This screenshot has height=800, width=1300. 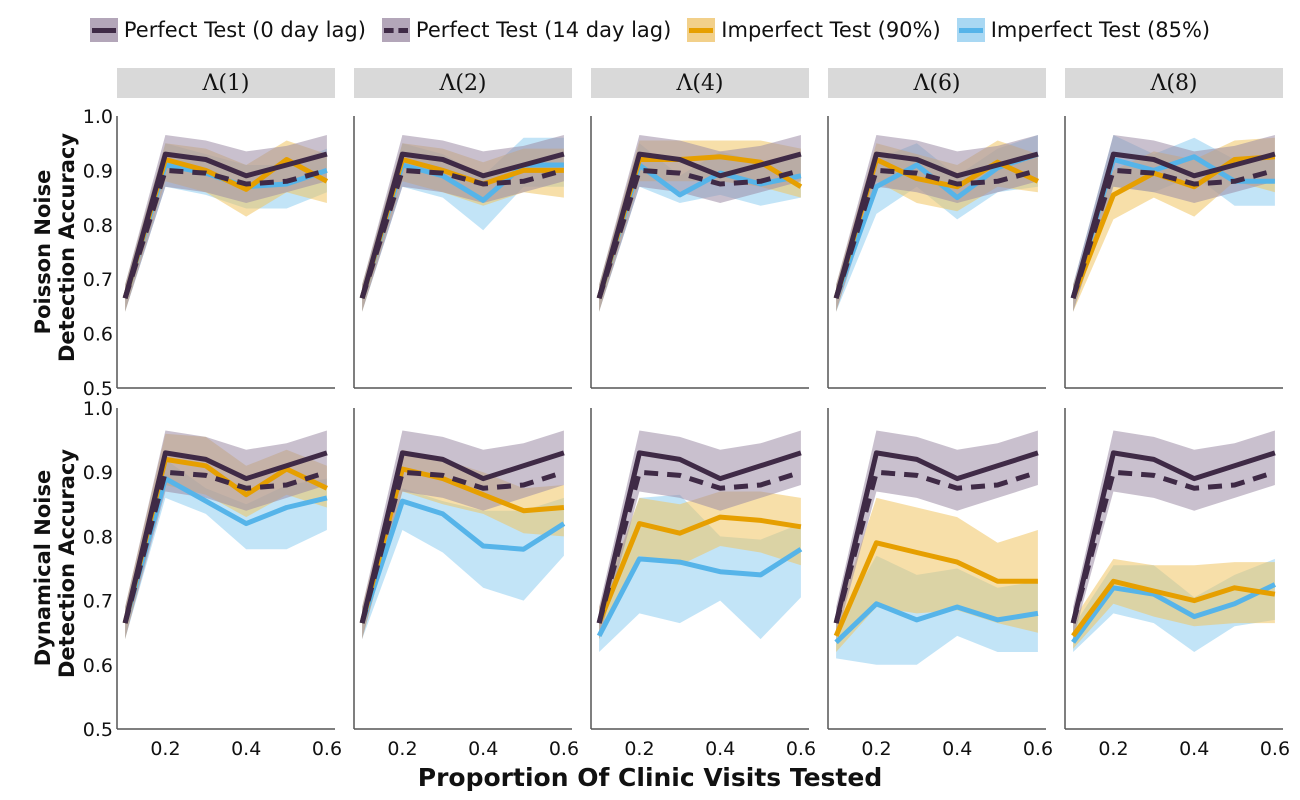 What do you see at coordinates (244, 30) in the screenshot?
I see `legend-label: Perfect Test (0 day lag)` at bounding box center [244, 30].